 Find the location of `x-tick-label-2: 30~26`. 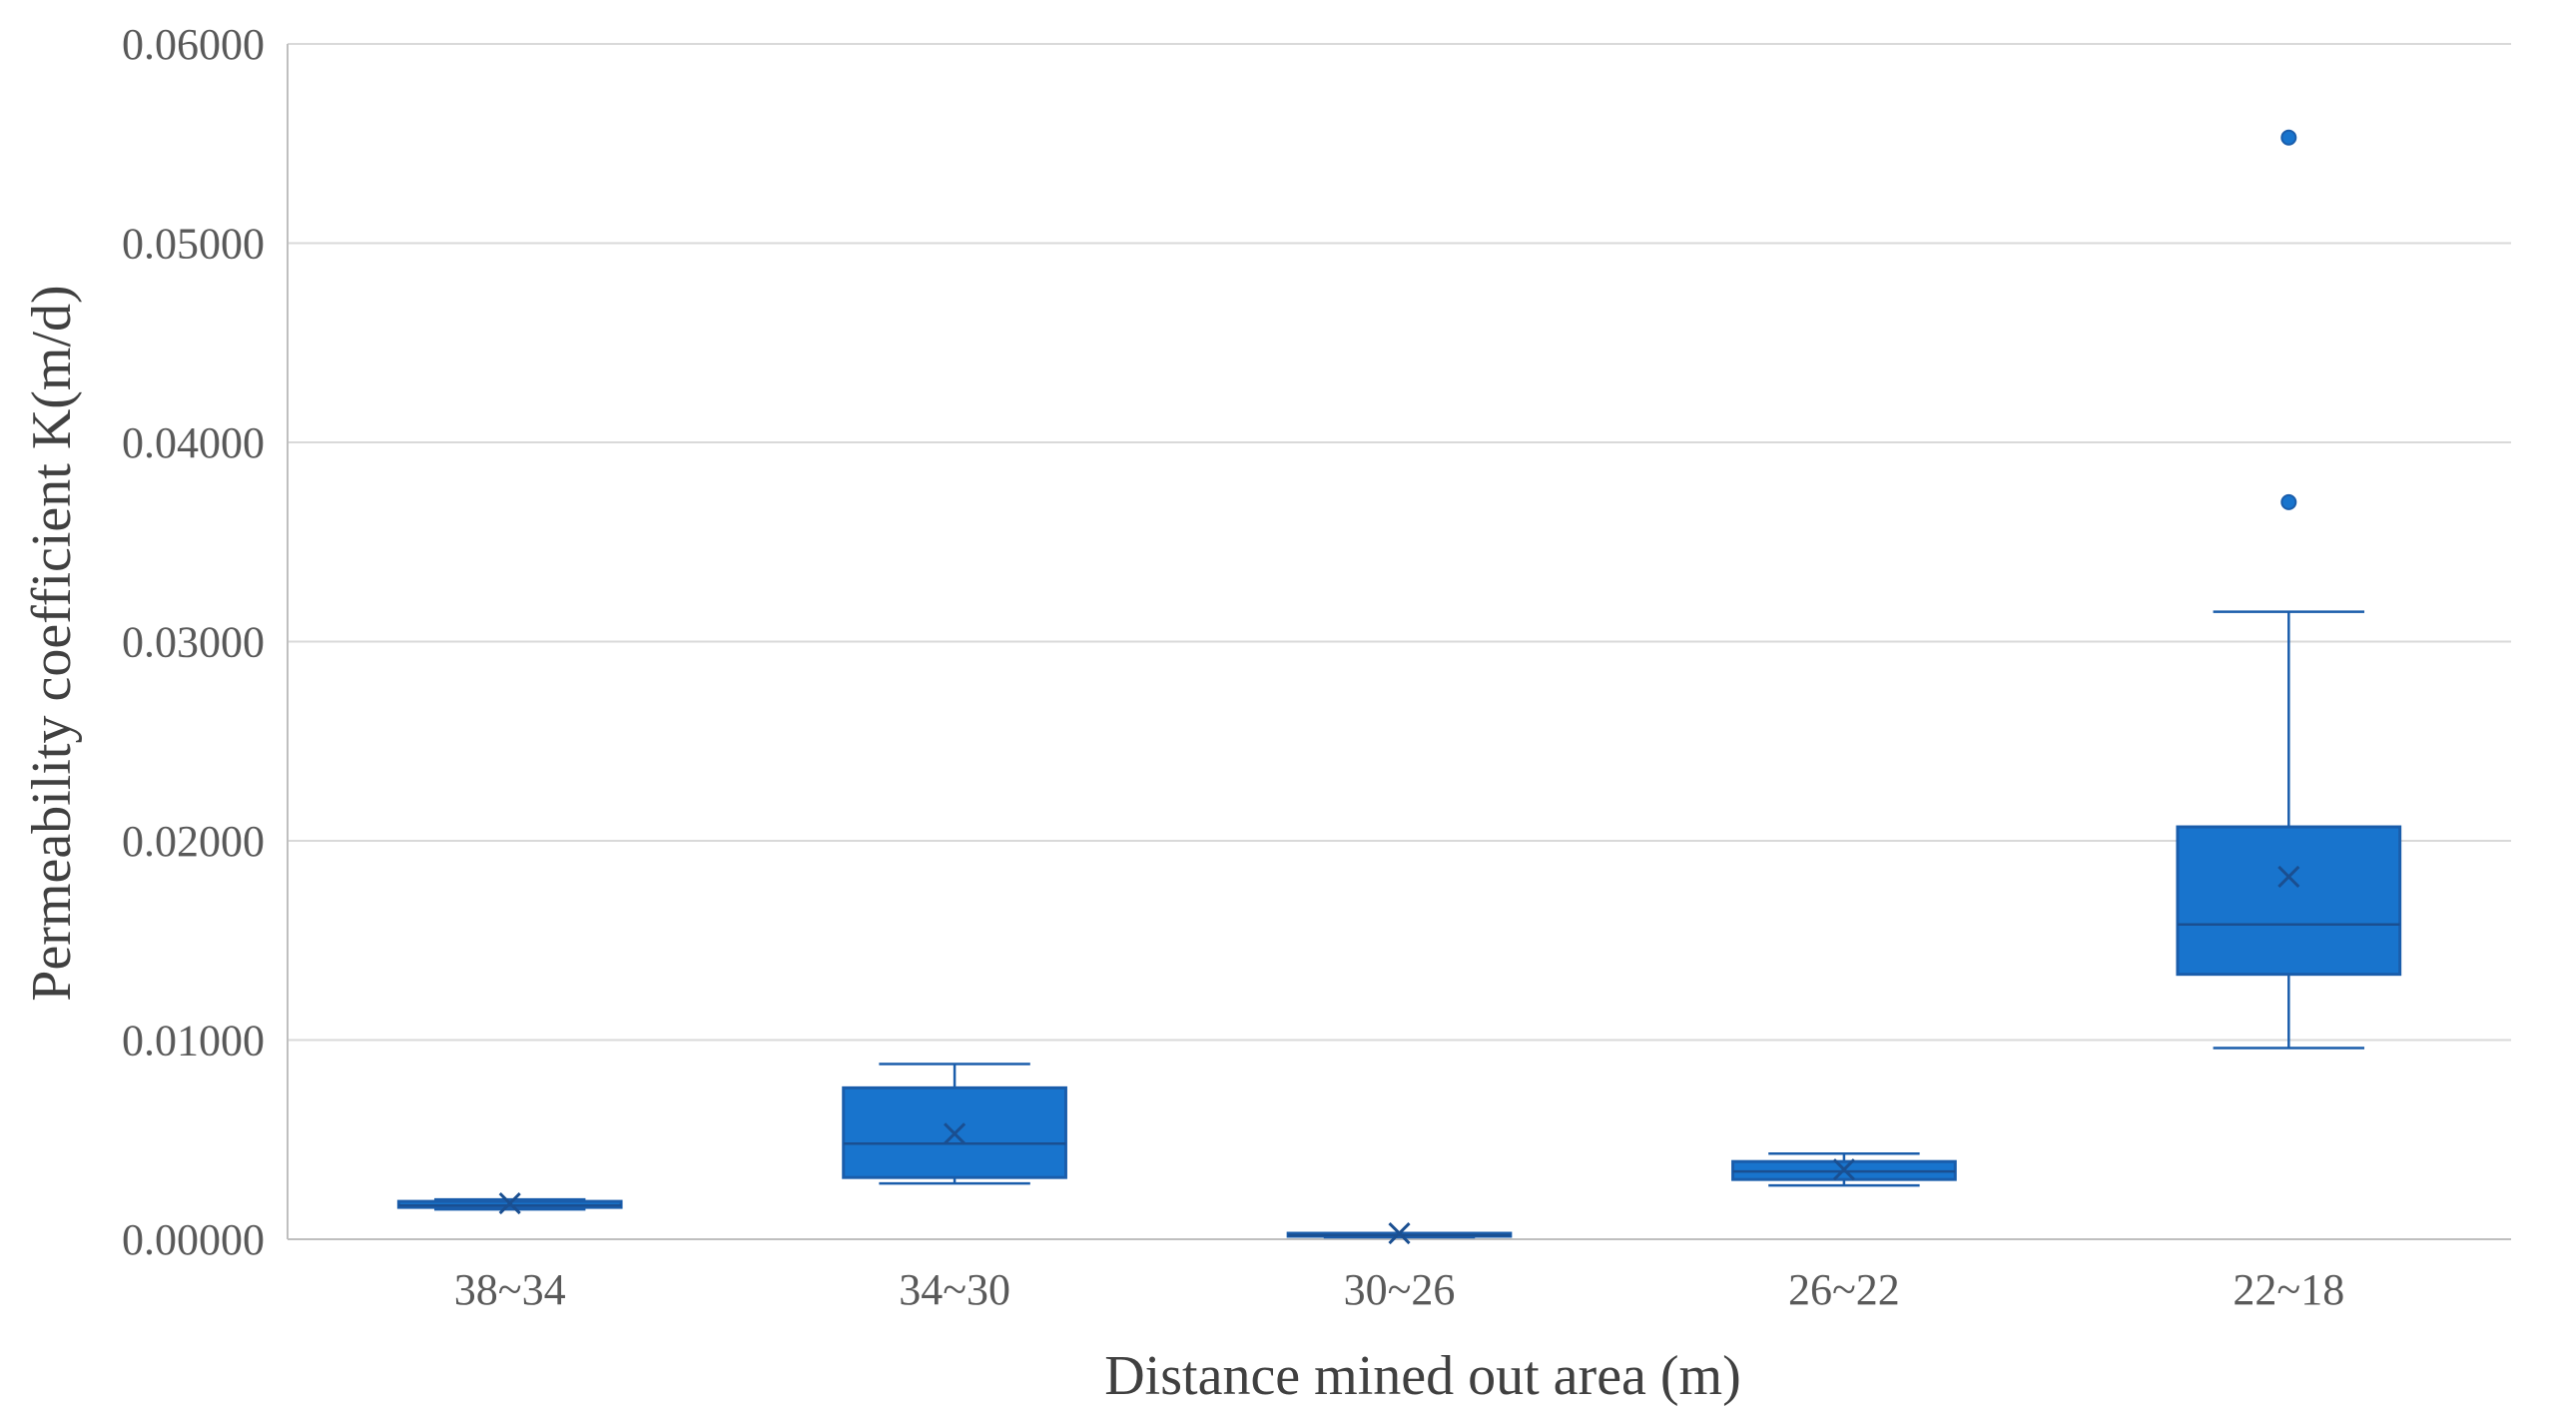

x-tick-label-2: 30~26 is located at coordinates (1400, 1289).